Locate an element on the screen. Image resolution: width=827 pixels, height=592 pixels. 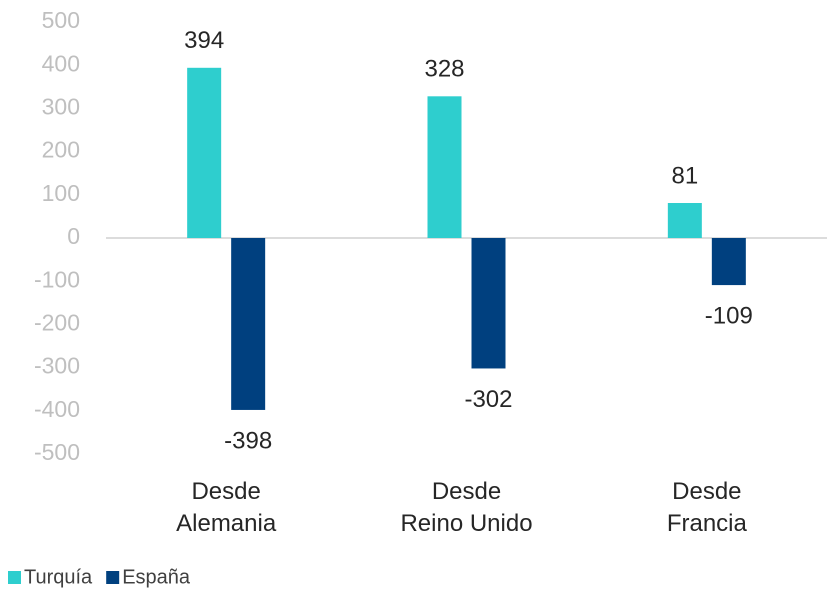
legend-label: Turquía is located at coordinates (58, 577).